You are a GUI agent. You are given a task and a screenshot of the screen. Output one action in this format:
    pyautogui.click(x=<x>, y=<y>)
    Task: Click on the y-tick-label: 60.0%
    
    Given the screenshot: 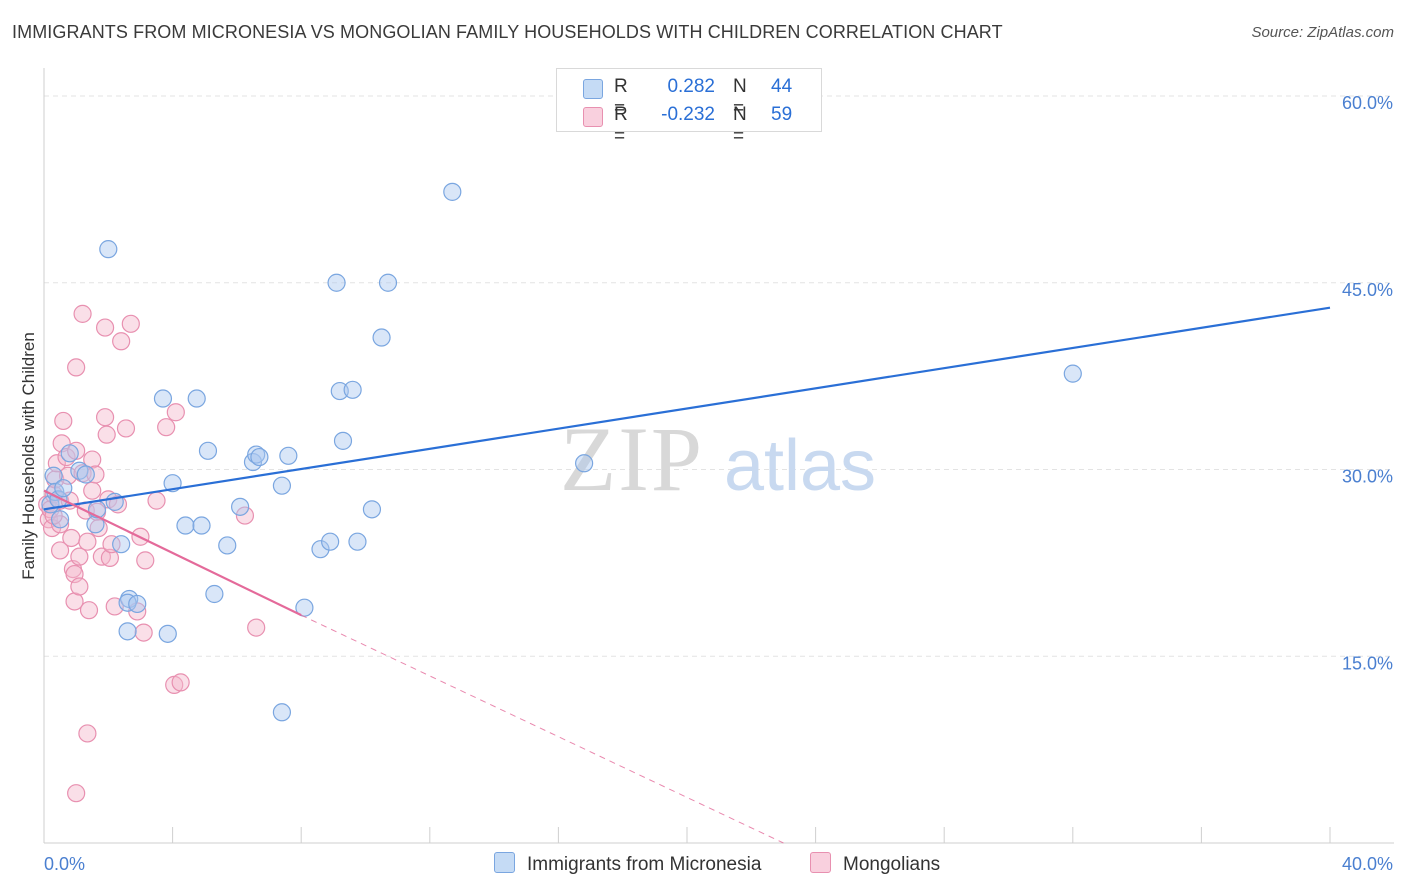 What is the action you would take?
    pyautogui.click(x=1367, y=103)
    